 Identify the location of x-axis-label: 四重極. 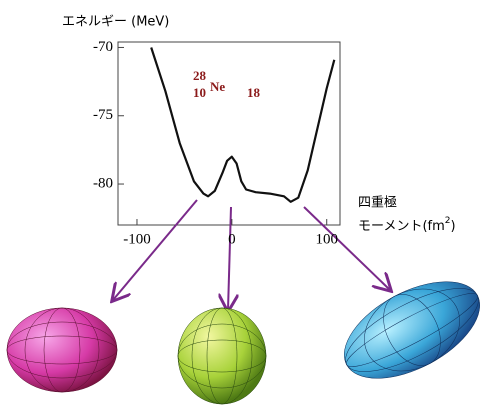
(377, 203).